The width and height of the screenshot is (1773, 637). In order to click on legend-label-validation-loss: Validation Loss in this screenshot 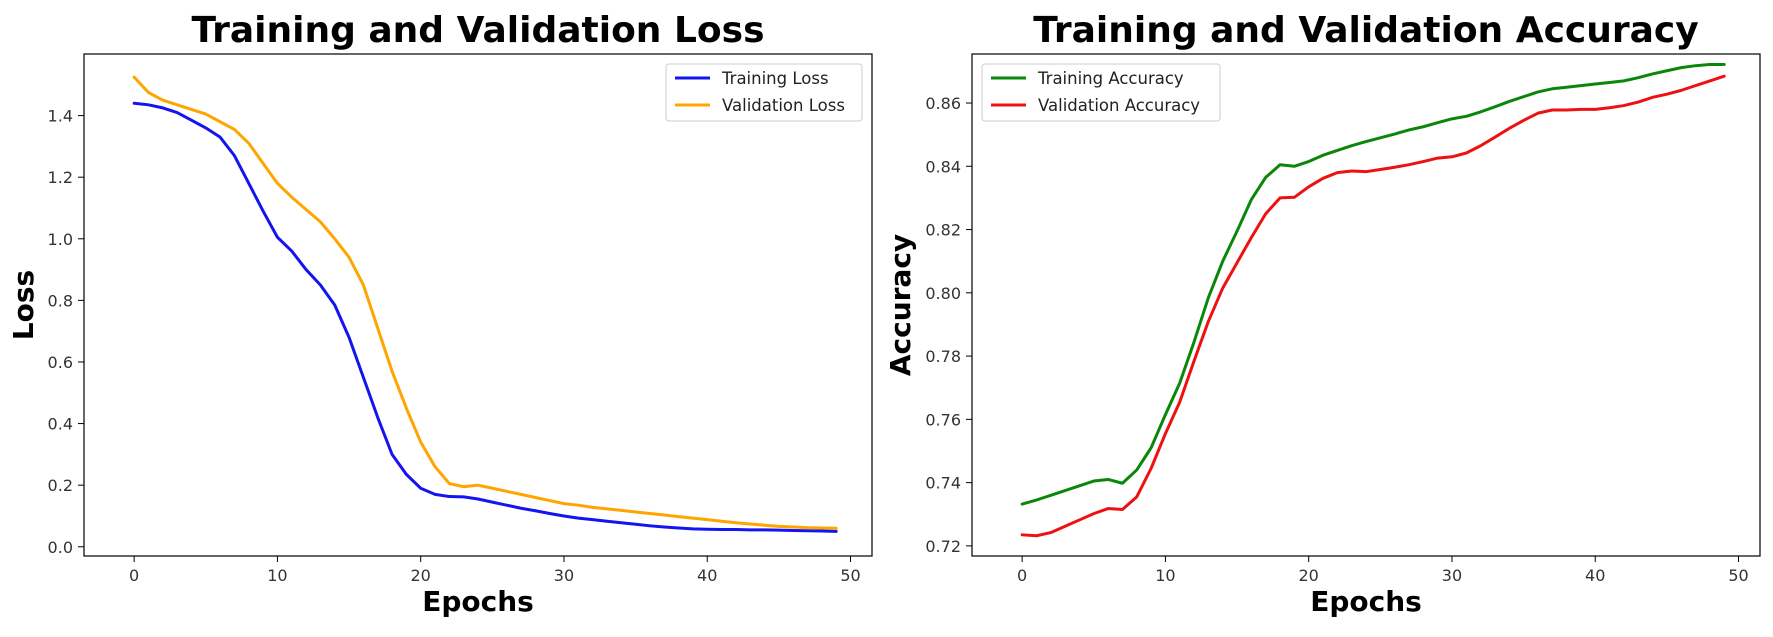, I will do `click(783, 105)`.